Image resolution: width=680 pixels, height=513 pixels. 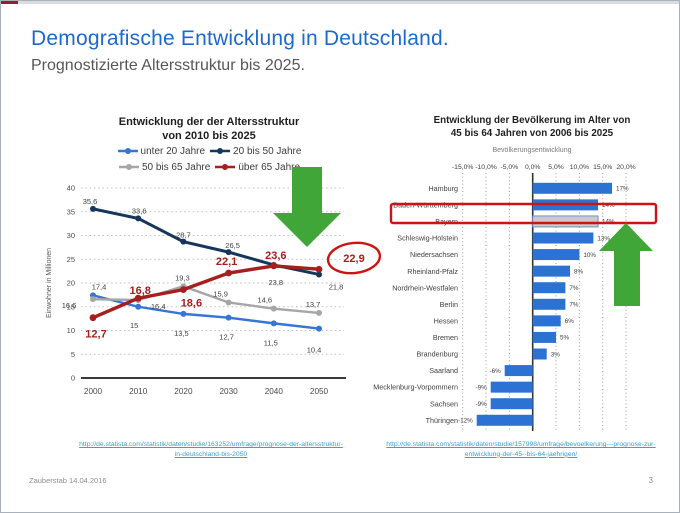 What do you see at coordinates (336, 286) in the screenshot?
I see `data-label: 21,8` at bounding box center [336, 286].